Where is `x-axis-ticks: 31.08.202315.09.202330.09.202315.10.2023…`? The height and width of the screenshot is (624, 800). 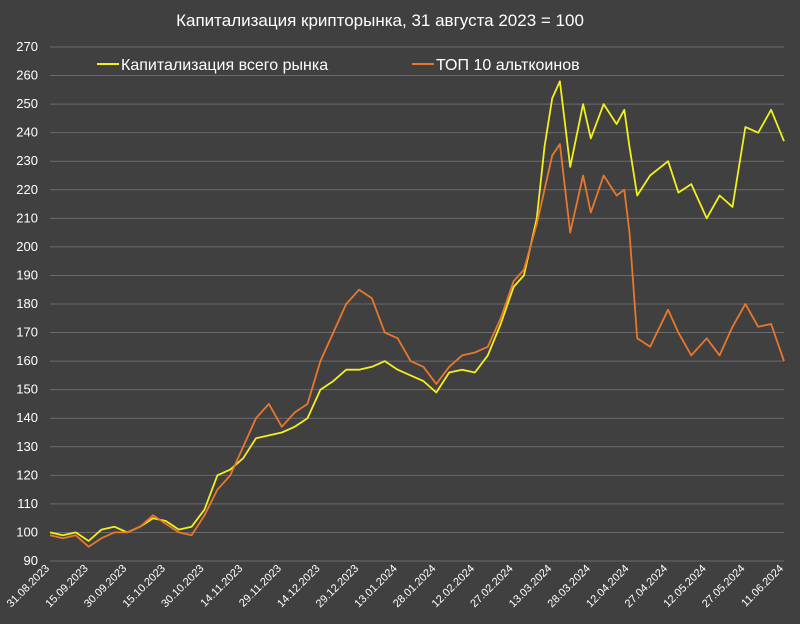 x-axis-ticks: 31.08.202315.09.202330.09.202315.10.2023… is located at coordinates (395, 586).